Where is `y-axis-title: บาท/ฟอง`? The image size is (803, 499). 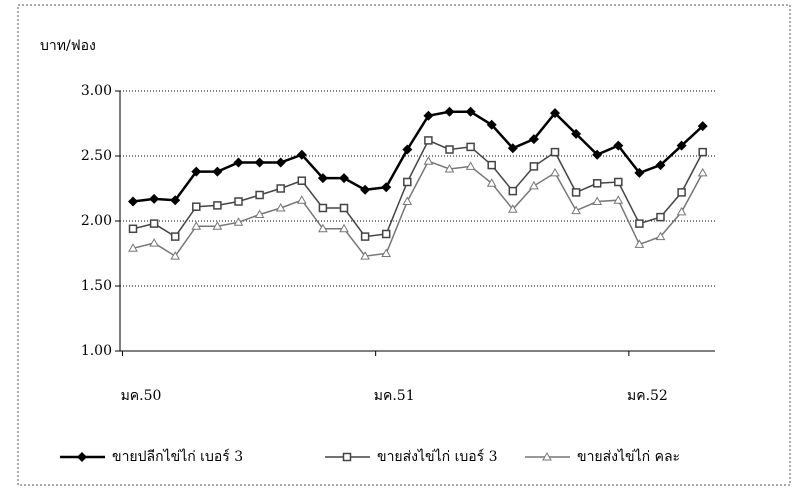
y-axis-title: บาท/ฟอง is located at coordinates (68, 46).